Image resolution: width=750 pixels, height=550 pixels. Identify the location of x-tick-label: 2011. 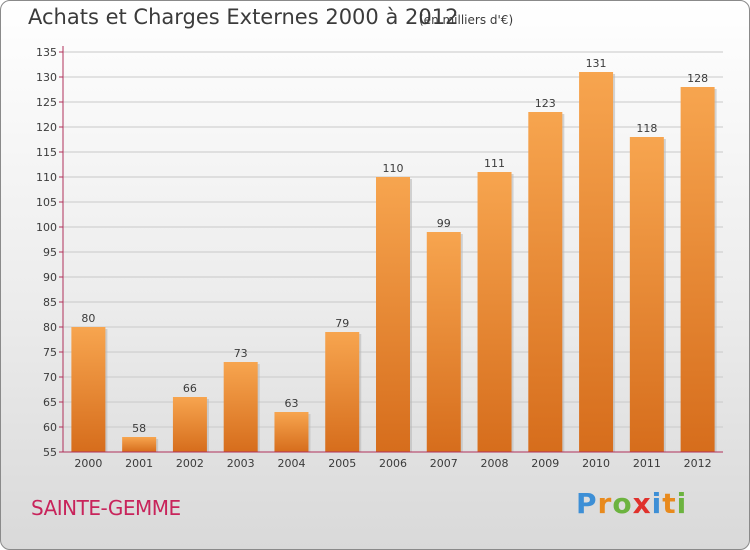
(647, 463).